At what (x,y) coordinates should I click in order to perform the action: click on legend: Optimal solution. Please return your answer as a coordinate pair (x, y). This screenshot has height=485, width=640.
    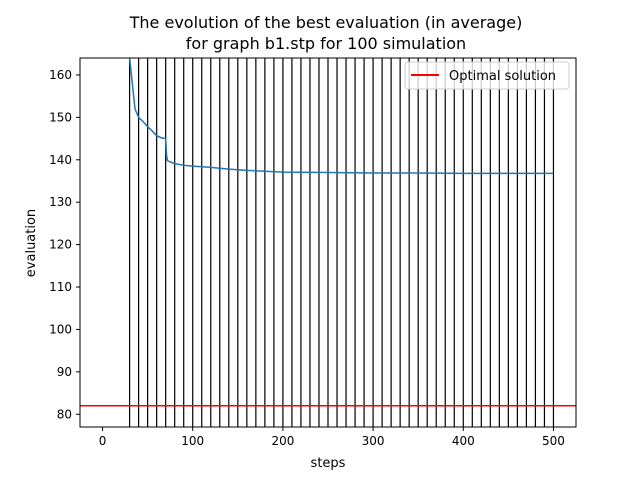
    Looking at the image, I should click on (487, 75).